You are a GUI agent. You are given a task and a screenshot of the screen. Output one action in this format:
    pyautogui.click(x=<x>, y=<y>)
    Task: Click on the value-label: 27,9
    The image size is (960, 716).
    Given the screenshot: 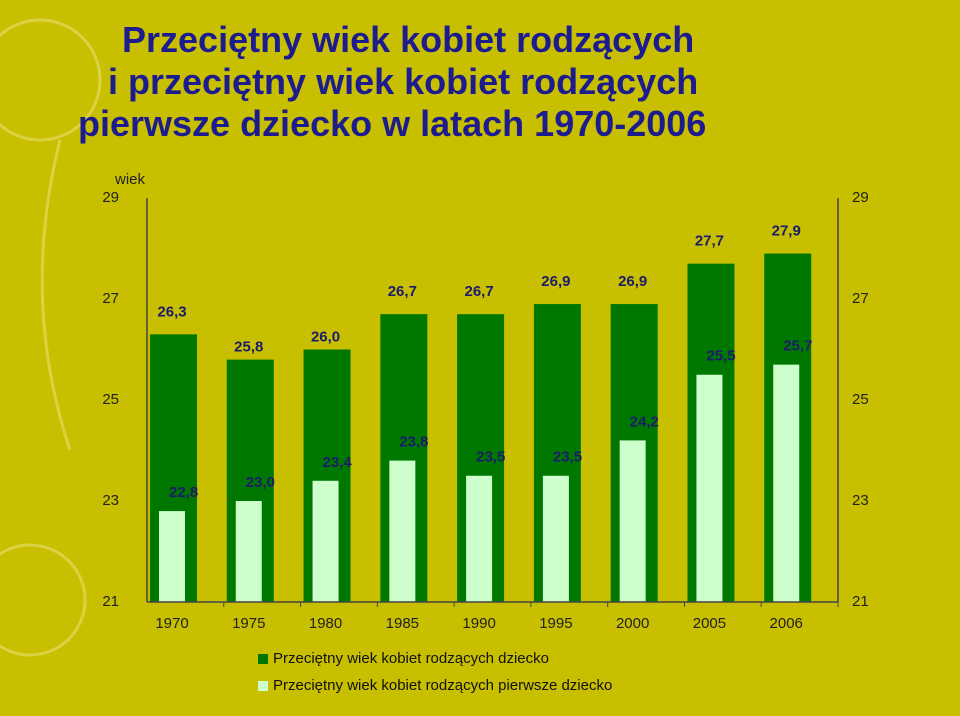 What is the action you would take?
    pyautogui.click(x=786, y=231)
    